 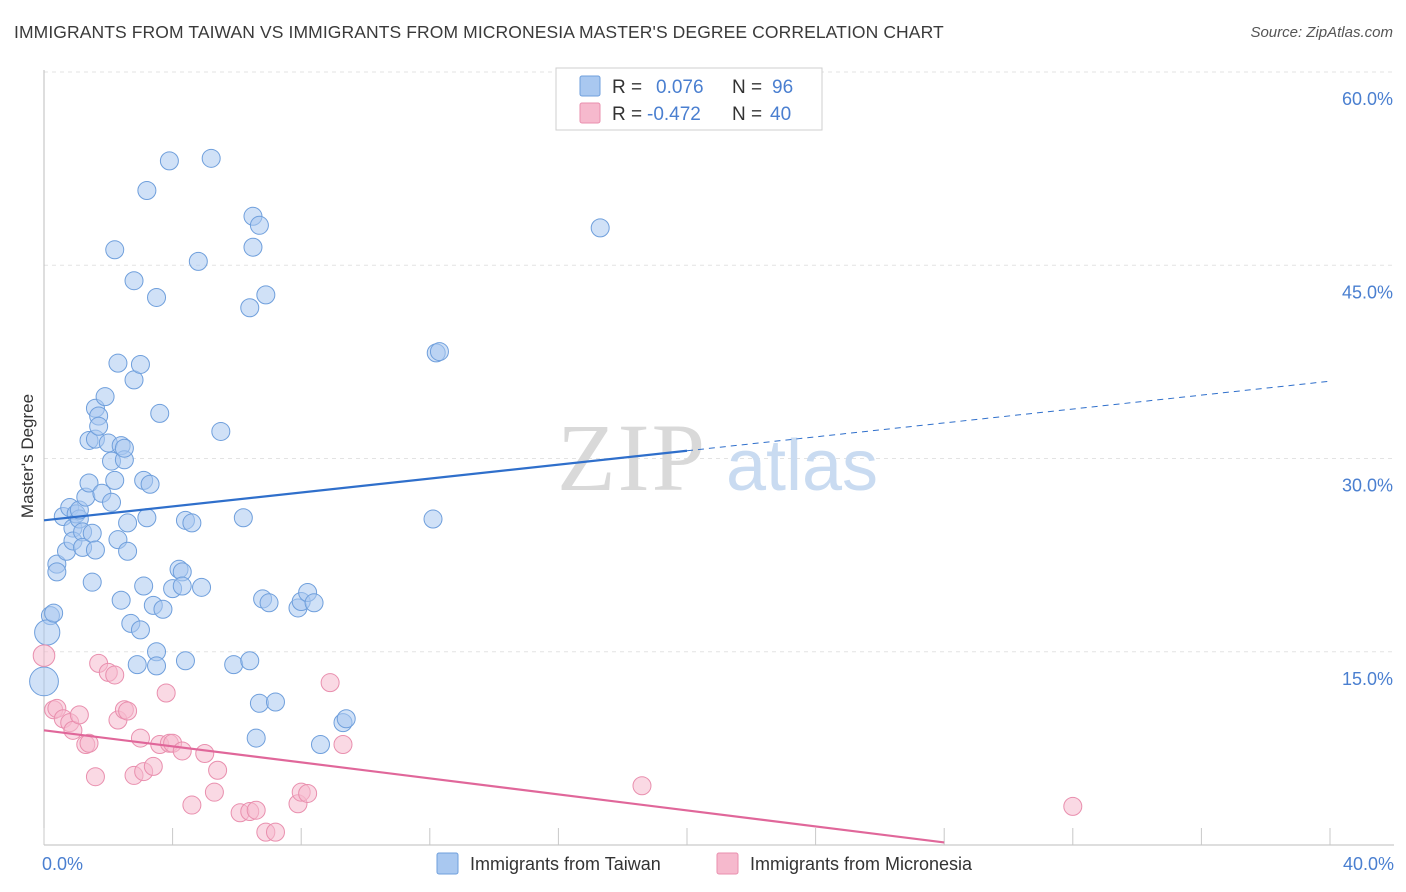 What do you see at coordinates (1367, 486) in the screenshot?
I see `y-tick-label-30: 30.0%` at bounding box center [1367, 486].